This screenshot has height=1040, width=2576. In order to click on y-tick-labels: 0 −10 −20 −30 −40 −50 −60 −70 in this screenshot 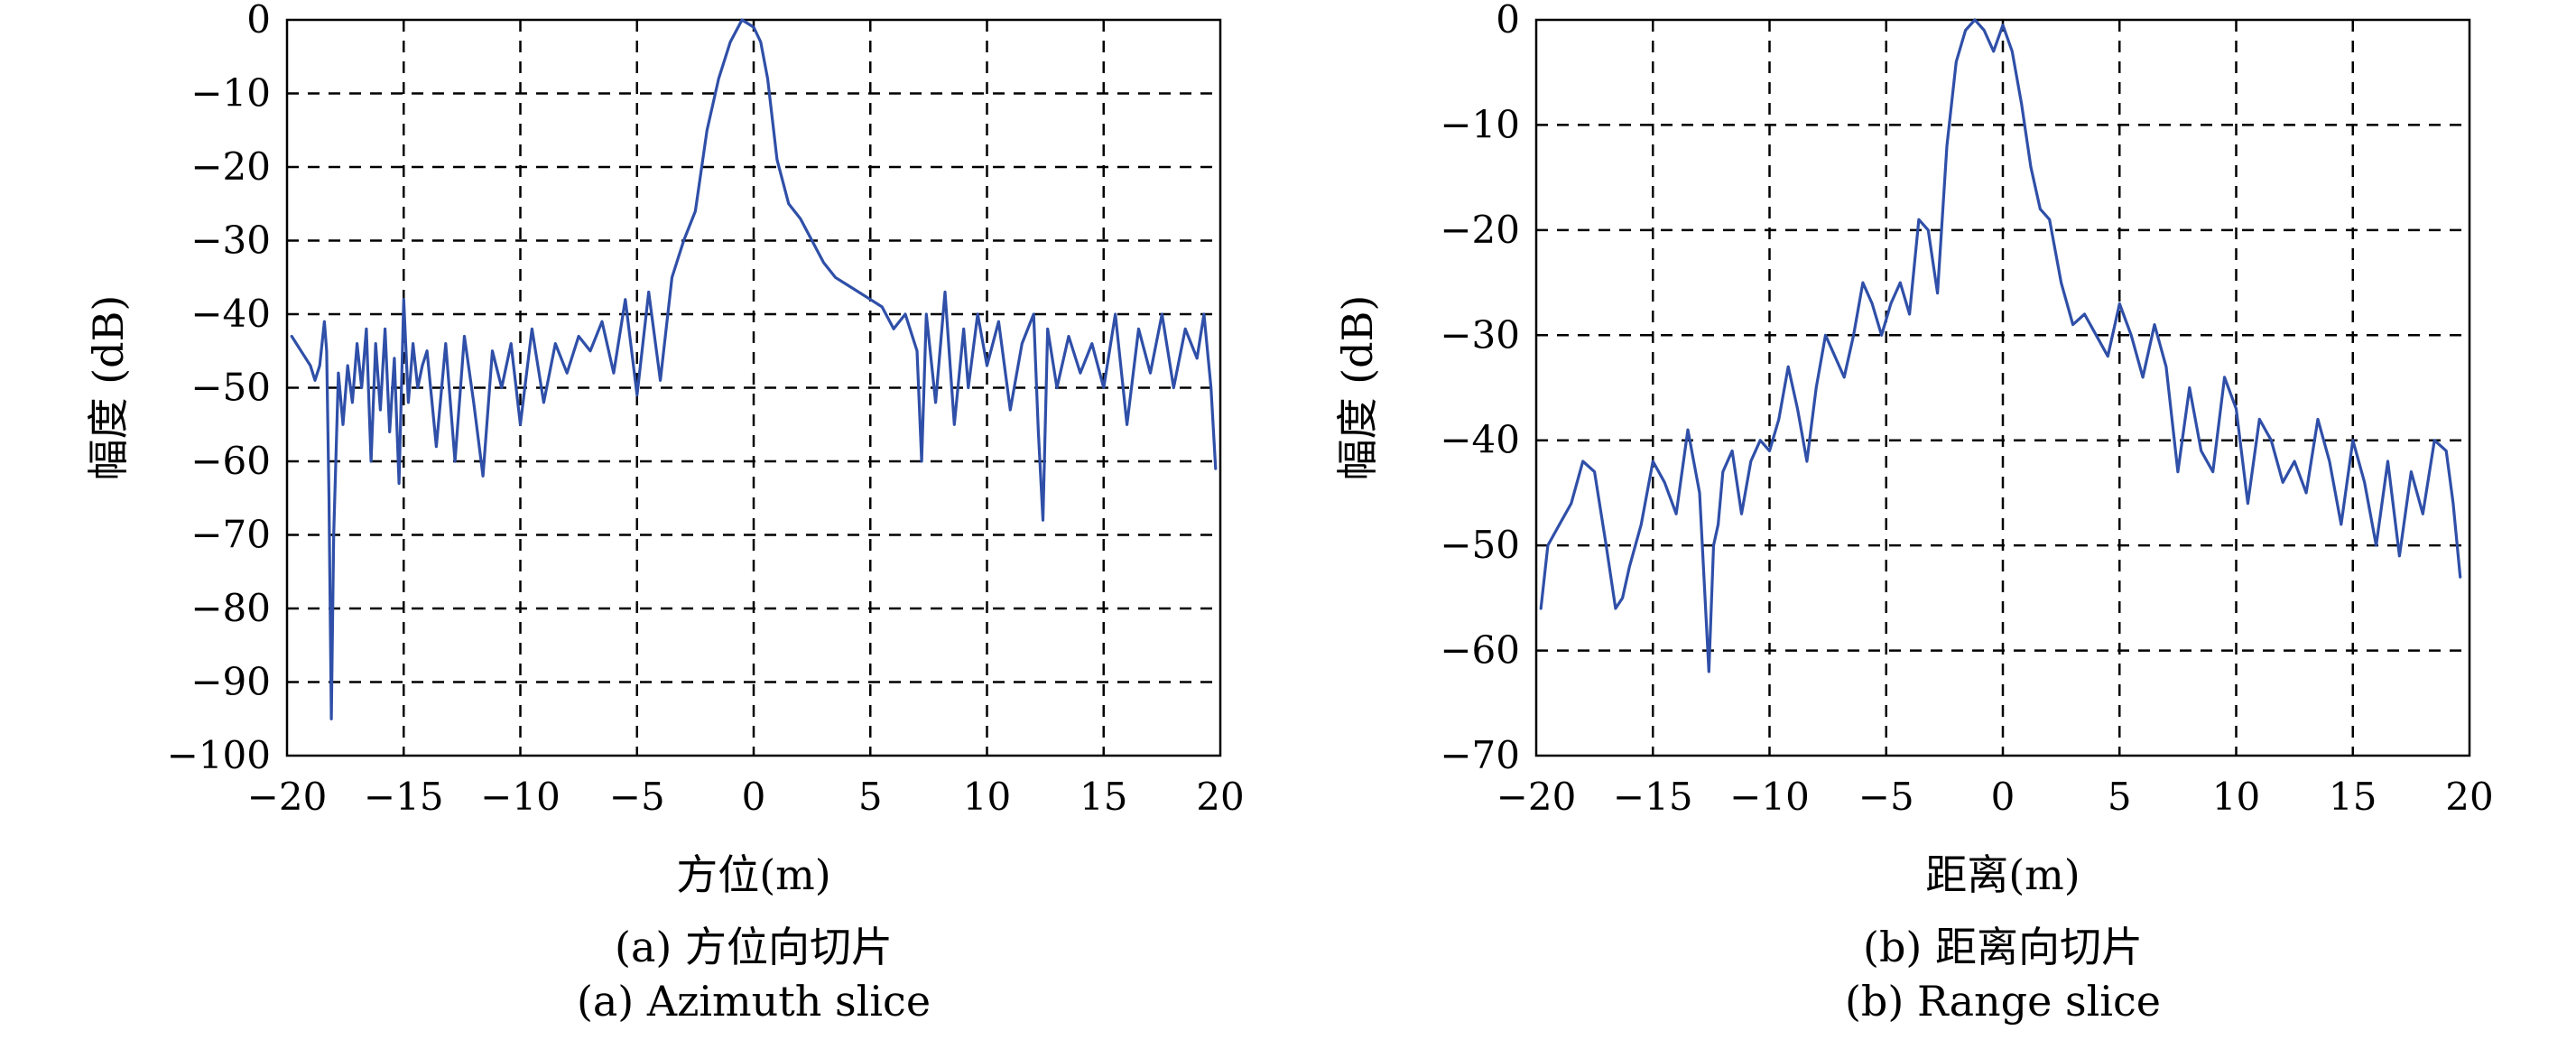, I will do `click(1480, 388)`.